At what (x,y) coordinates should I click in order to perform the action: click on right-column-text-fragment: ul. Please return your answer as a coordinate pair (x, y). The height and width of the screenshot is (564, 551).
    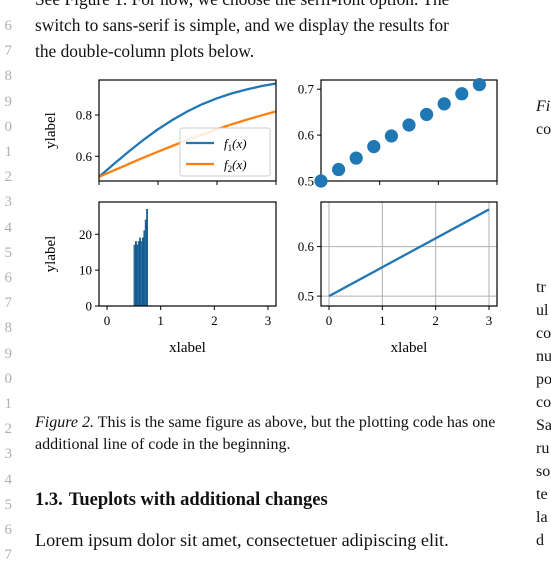
    Looking at the image, I should click on (542, 310).